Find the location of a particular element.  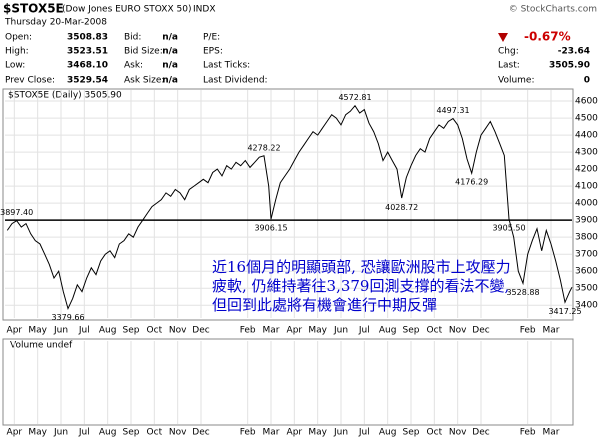

symbol-name: (Dow Jones EURO STOXX 50) is located at coordinates (126, 10).